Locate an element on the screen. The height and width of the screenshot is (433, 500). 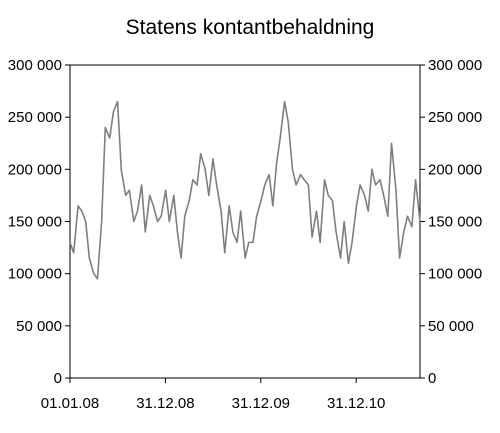
y-tick-label-left: 250 000 is located at coordinates (35, 117).